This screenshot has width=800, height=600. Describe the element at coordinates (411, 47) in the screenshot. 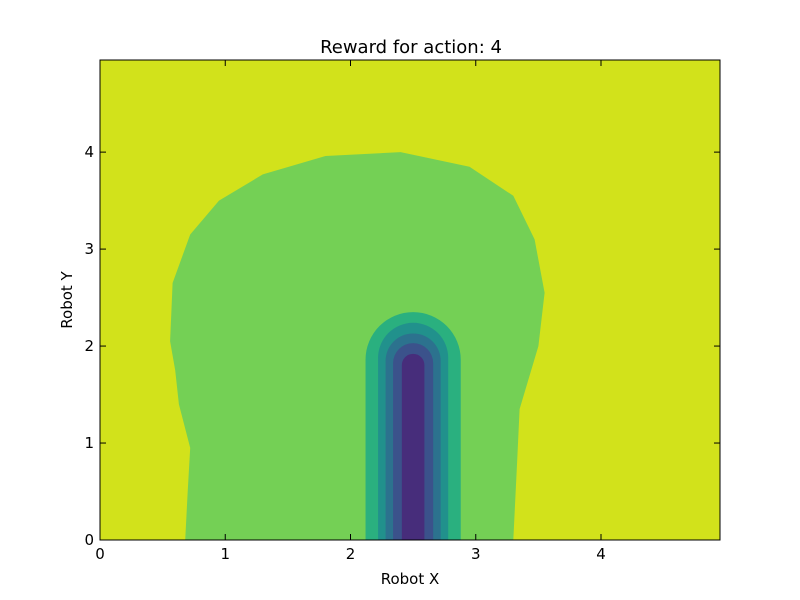

I see `chart-title: Reward for action: 4` at that location.